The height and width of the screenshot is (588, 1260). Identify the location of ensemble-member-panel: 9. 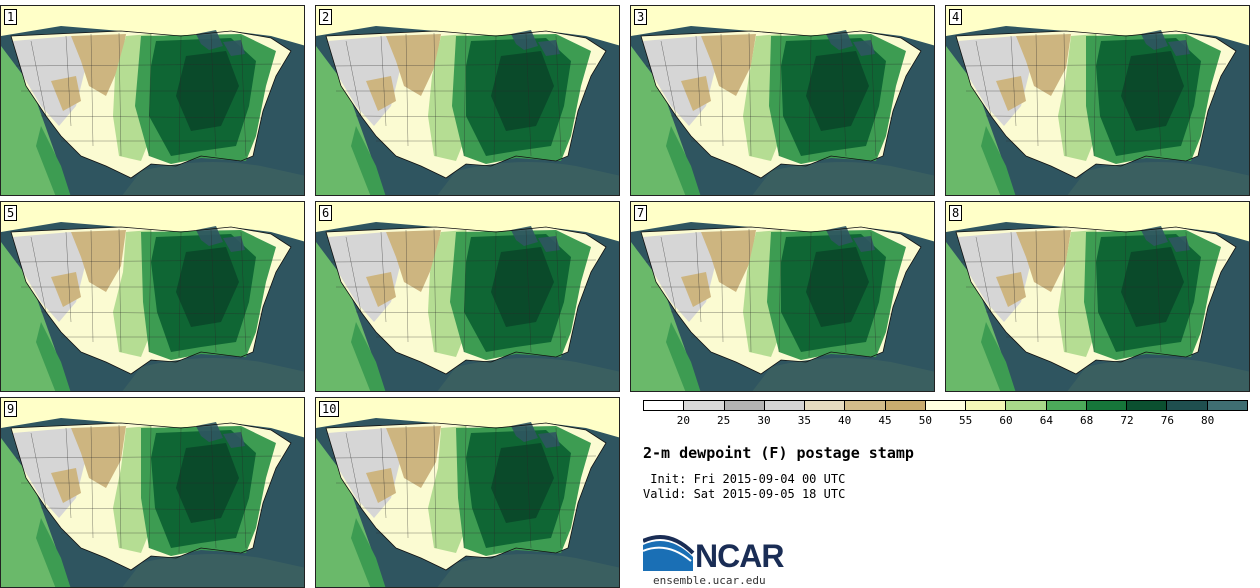
(152, 492).